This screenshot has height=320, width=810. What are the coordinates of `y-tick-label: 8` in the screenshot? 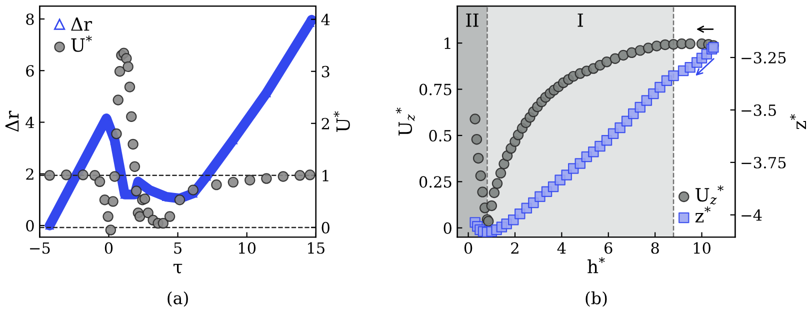 It's located at (30, 19).